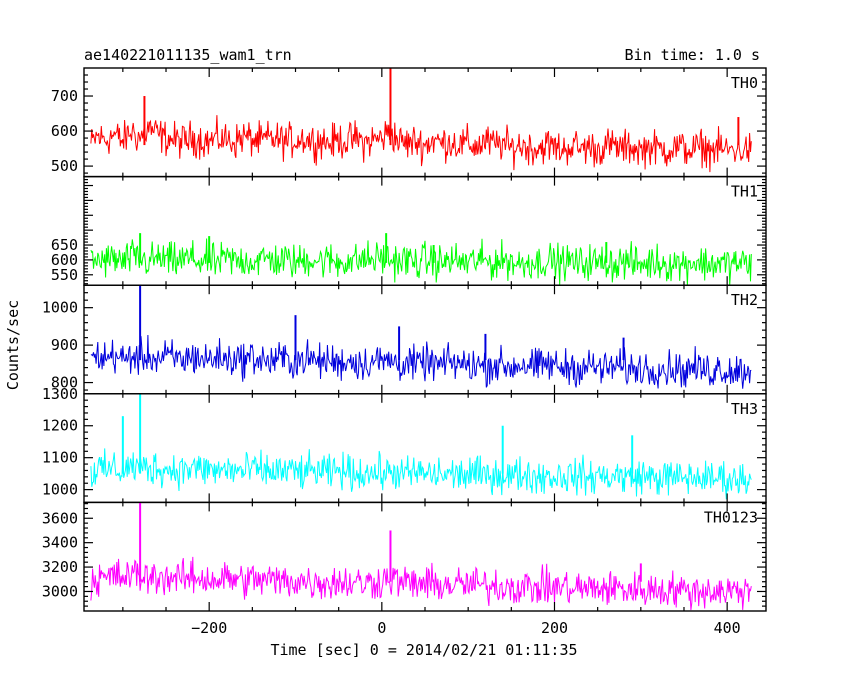 Image resolution: width=850 pixels, height=680 pixels. Describe the element at coordinates (466, 628) in the screenshot. I see `x-axis-ticks: −200 0 200 400` at that location.